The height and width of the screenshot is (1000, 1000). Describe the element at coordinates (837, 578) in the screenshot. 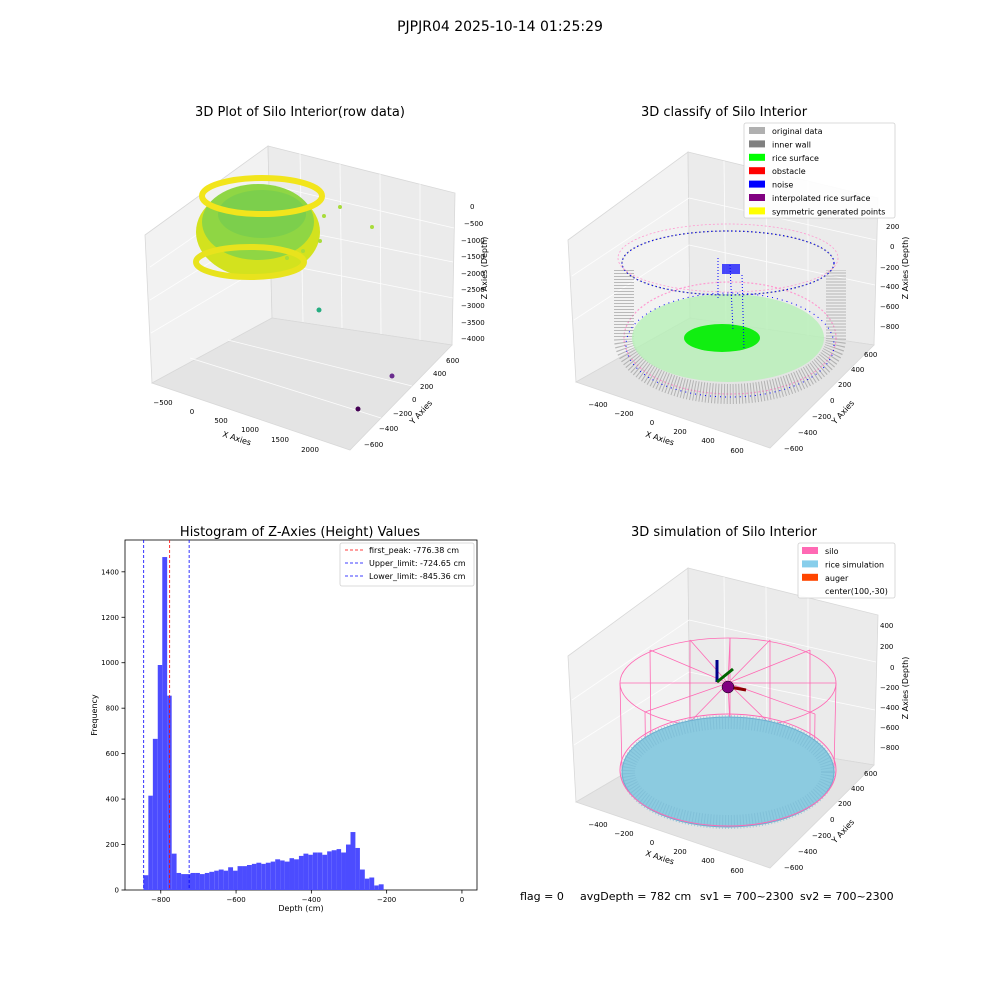

I see `simulation-3d-legend-label: auger` at that location.